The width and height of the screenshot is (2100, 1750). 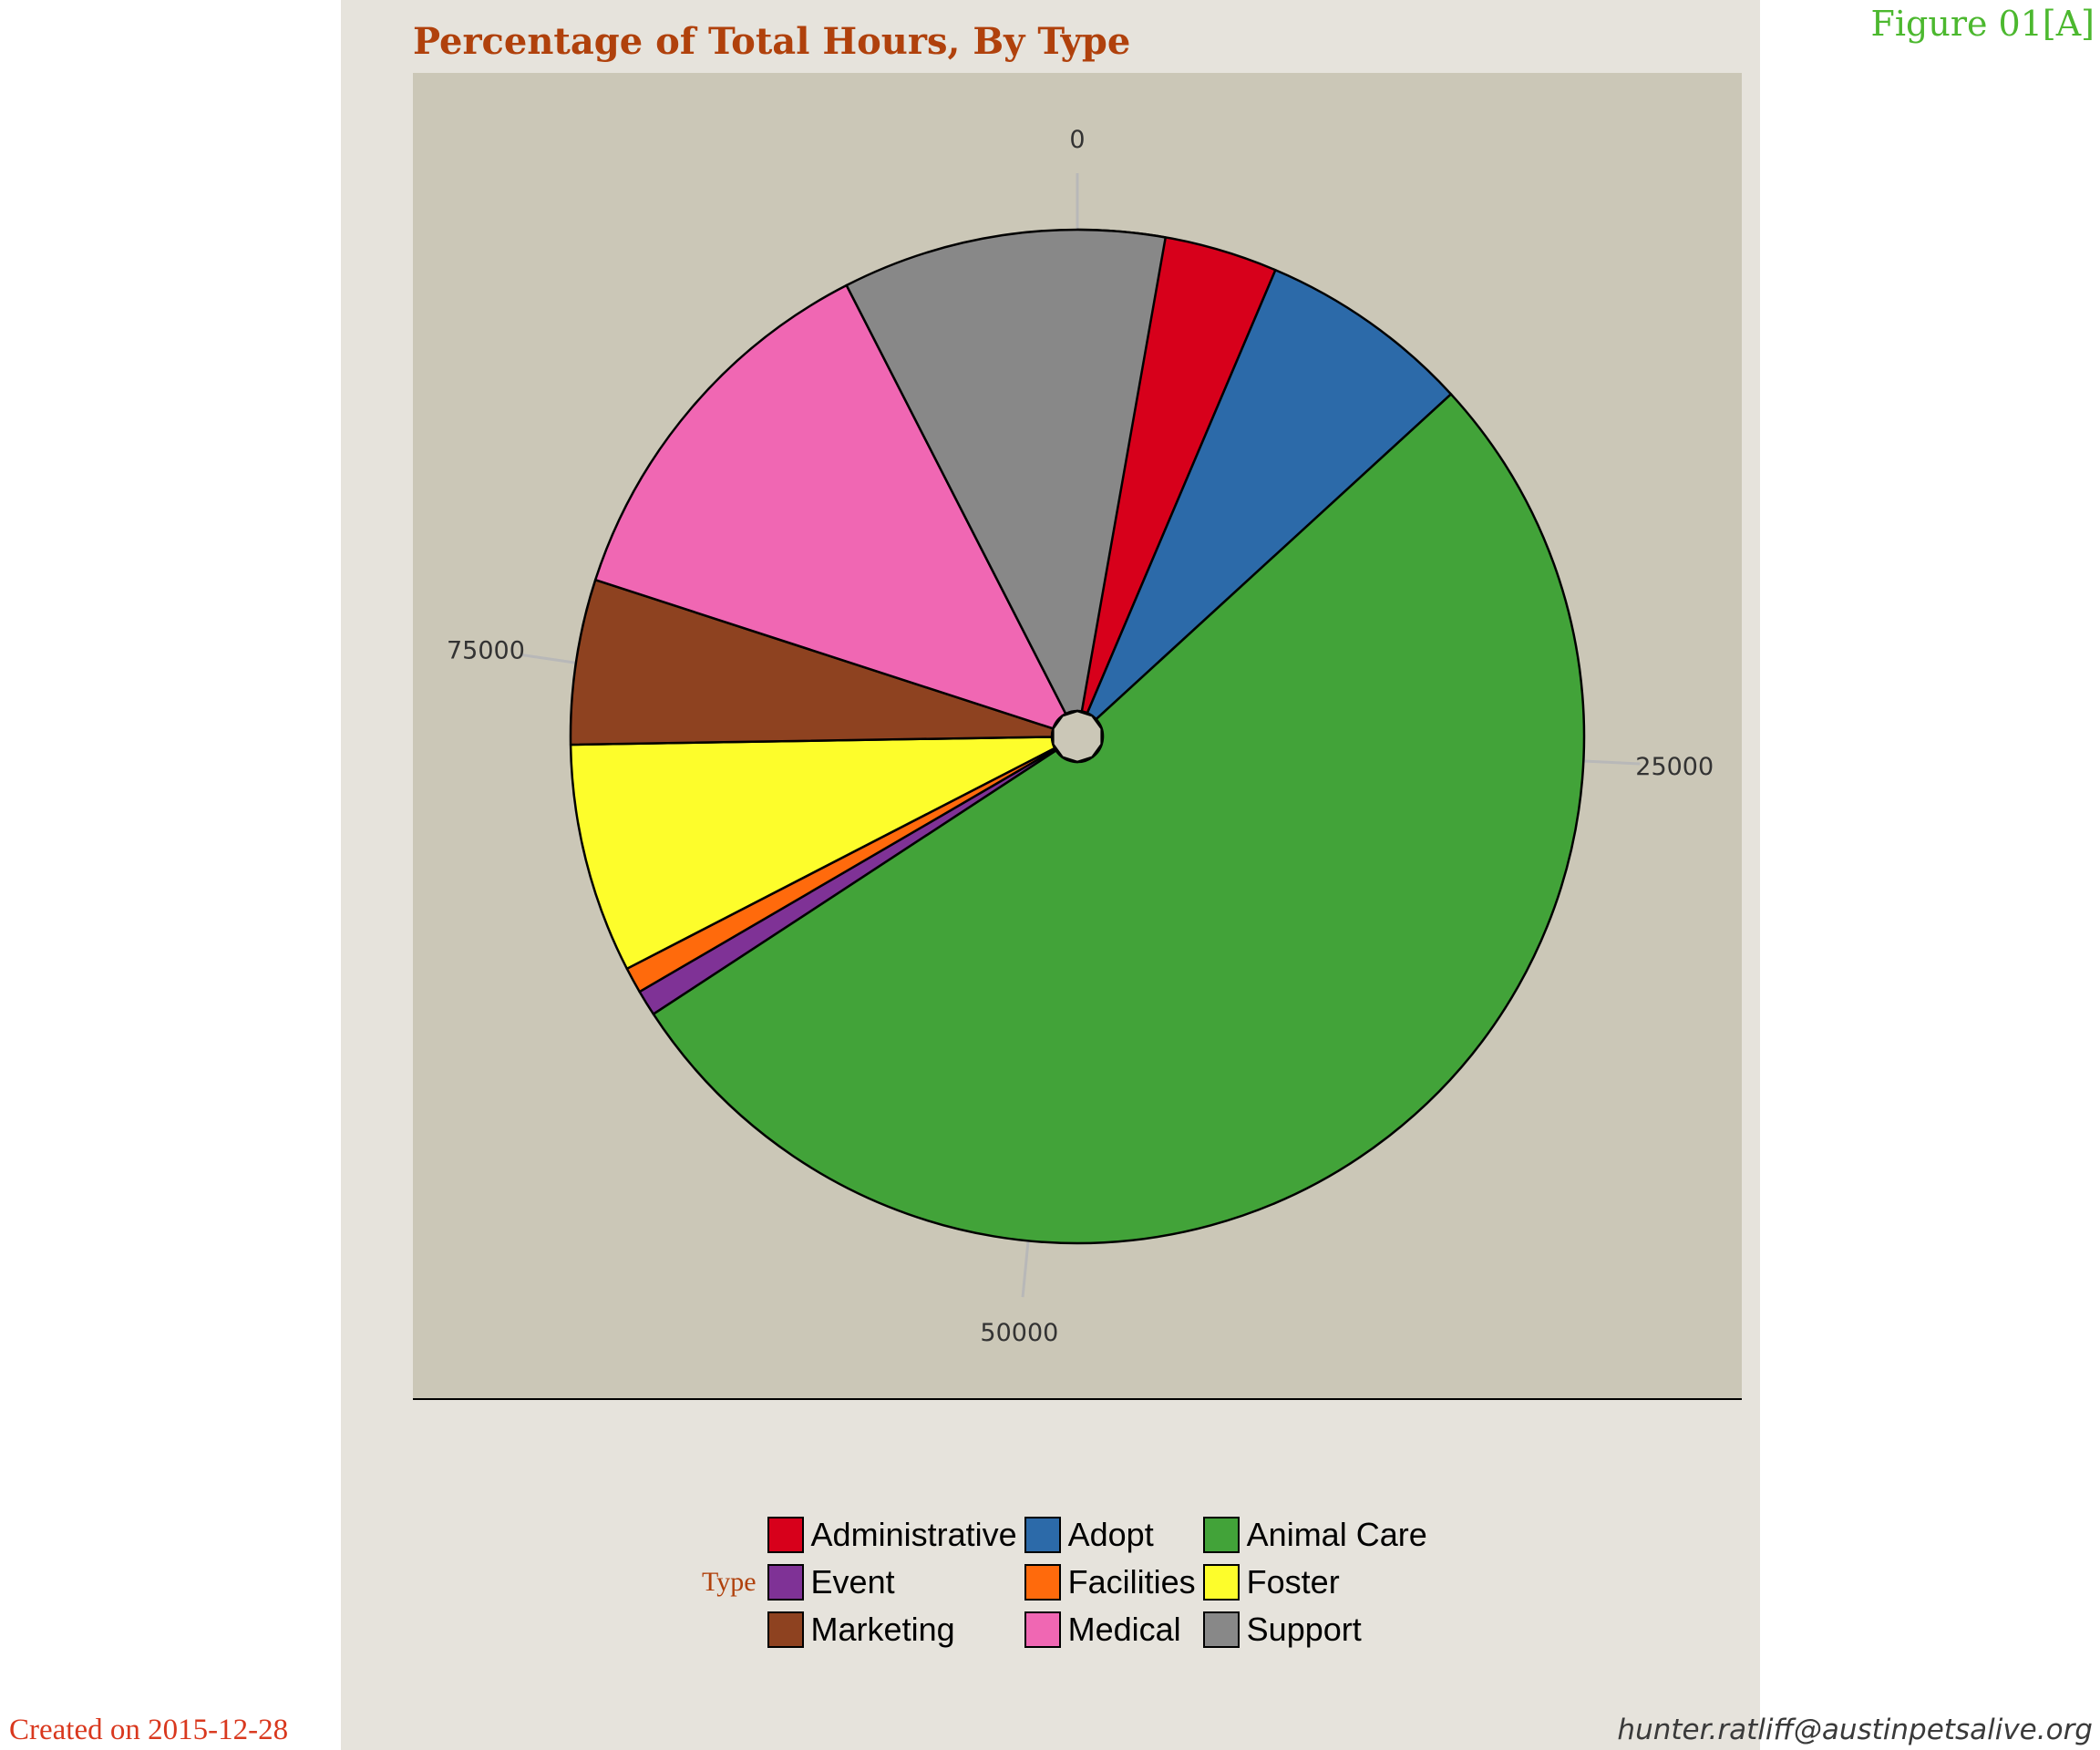 I want to click on tick-label: 25000, so click(x=1674, y=767).